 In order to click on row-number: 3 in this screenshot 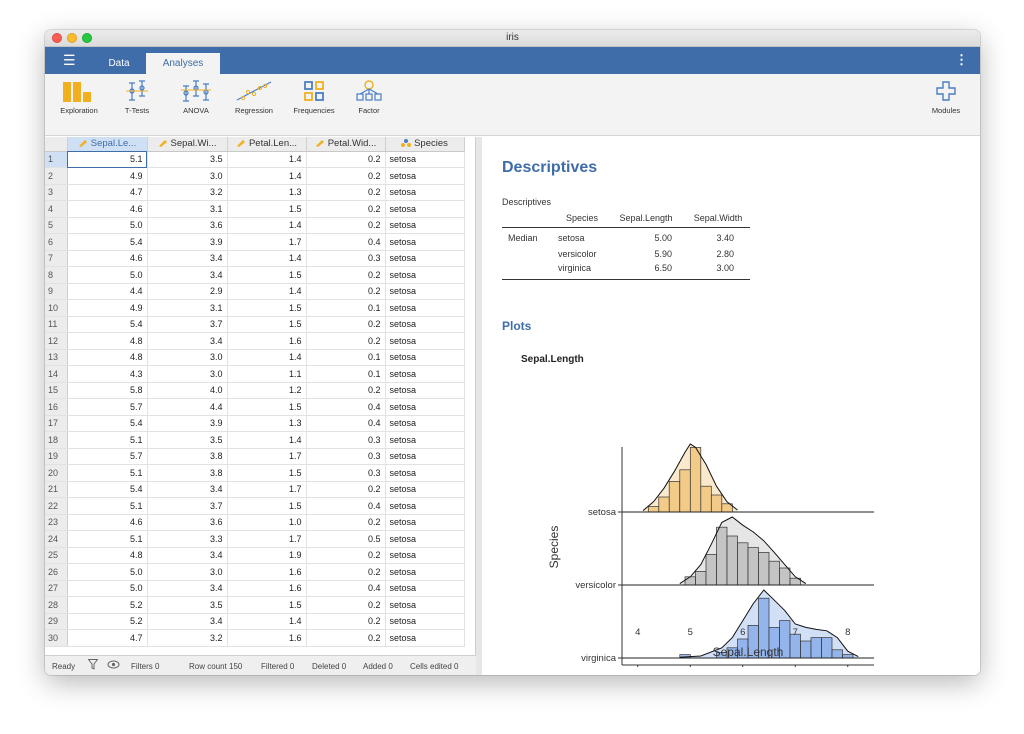, I will do `click(56, 192)`.